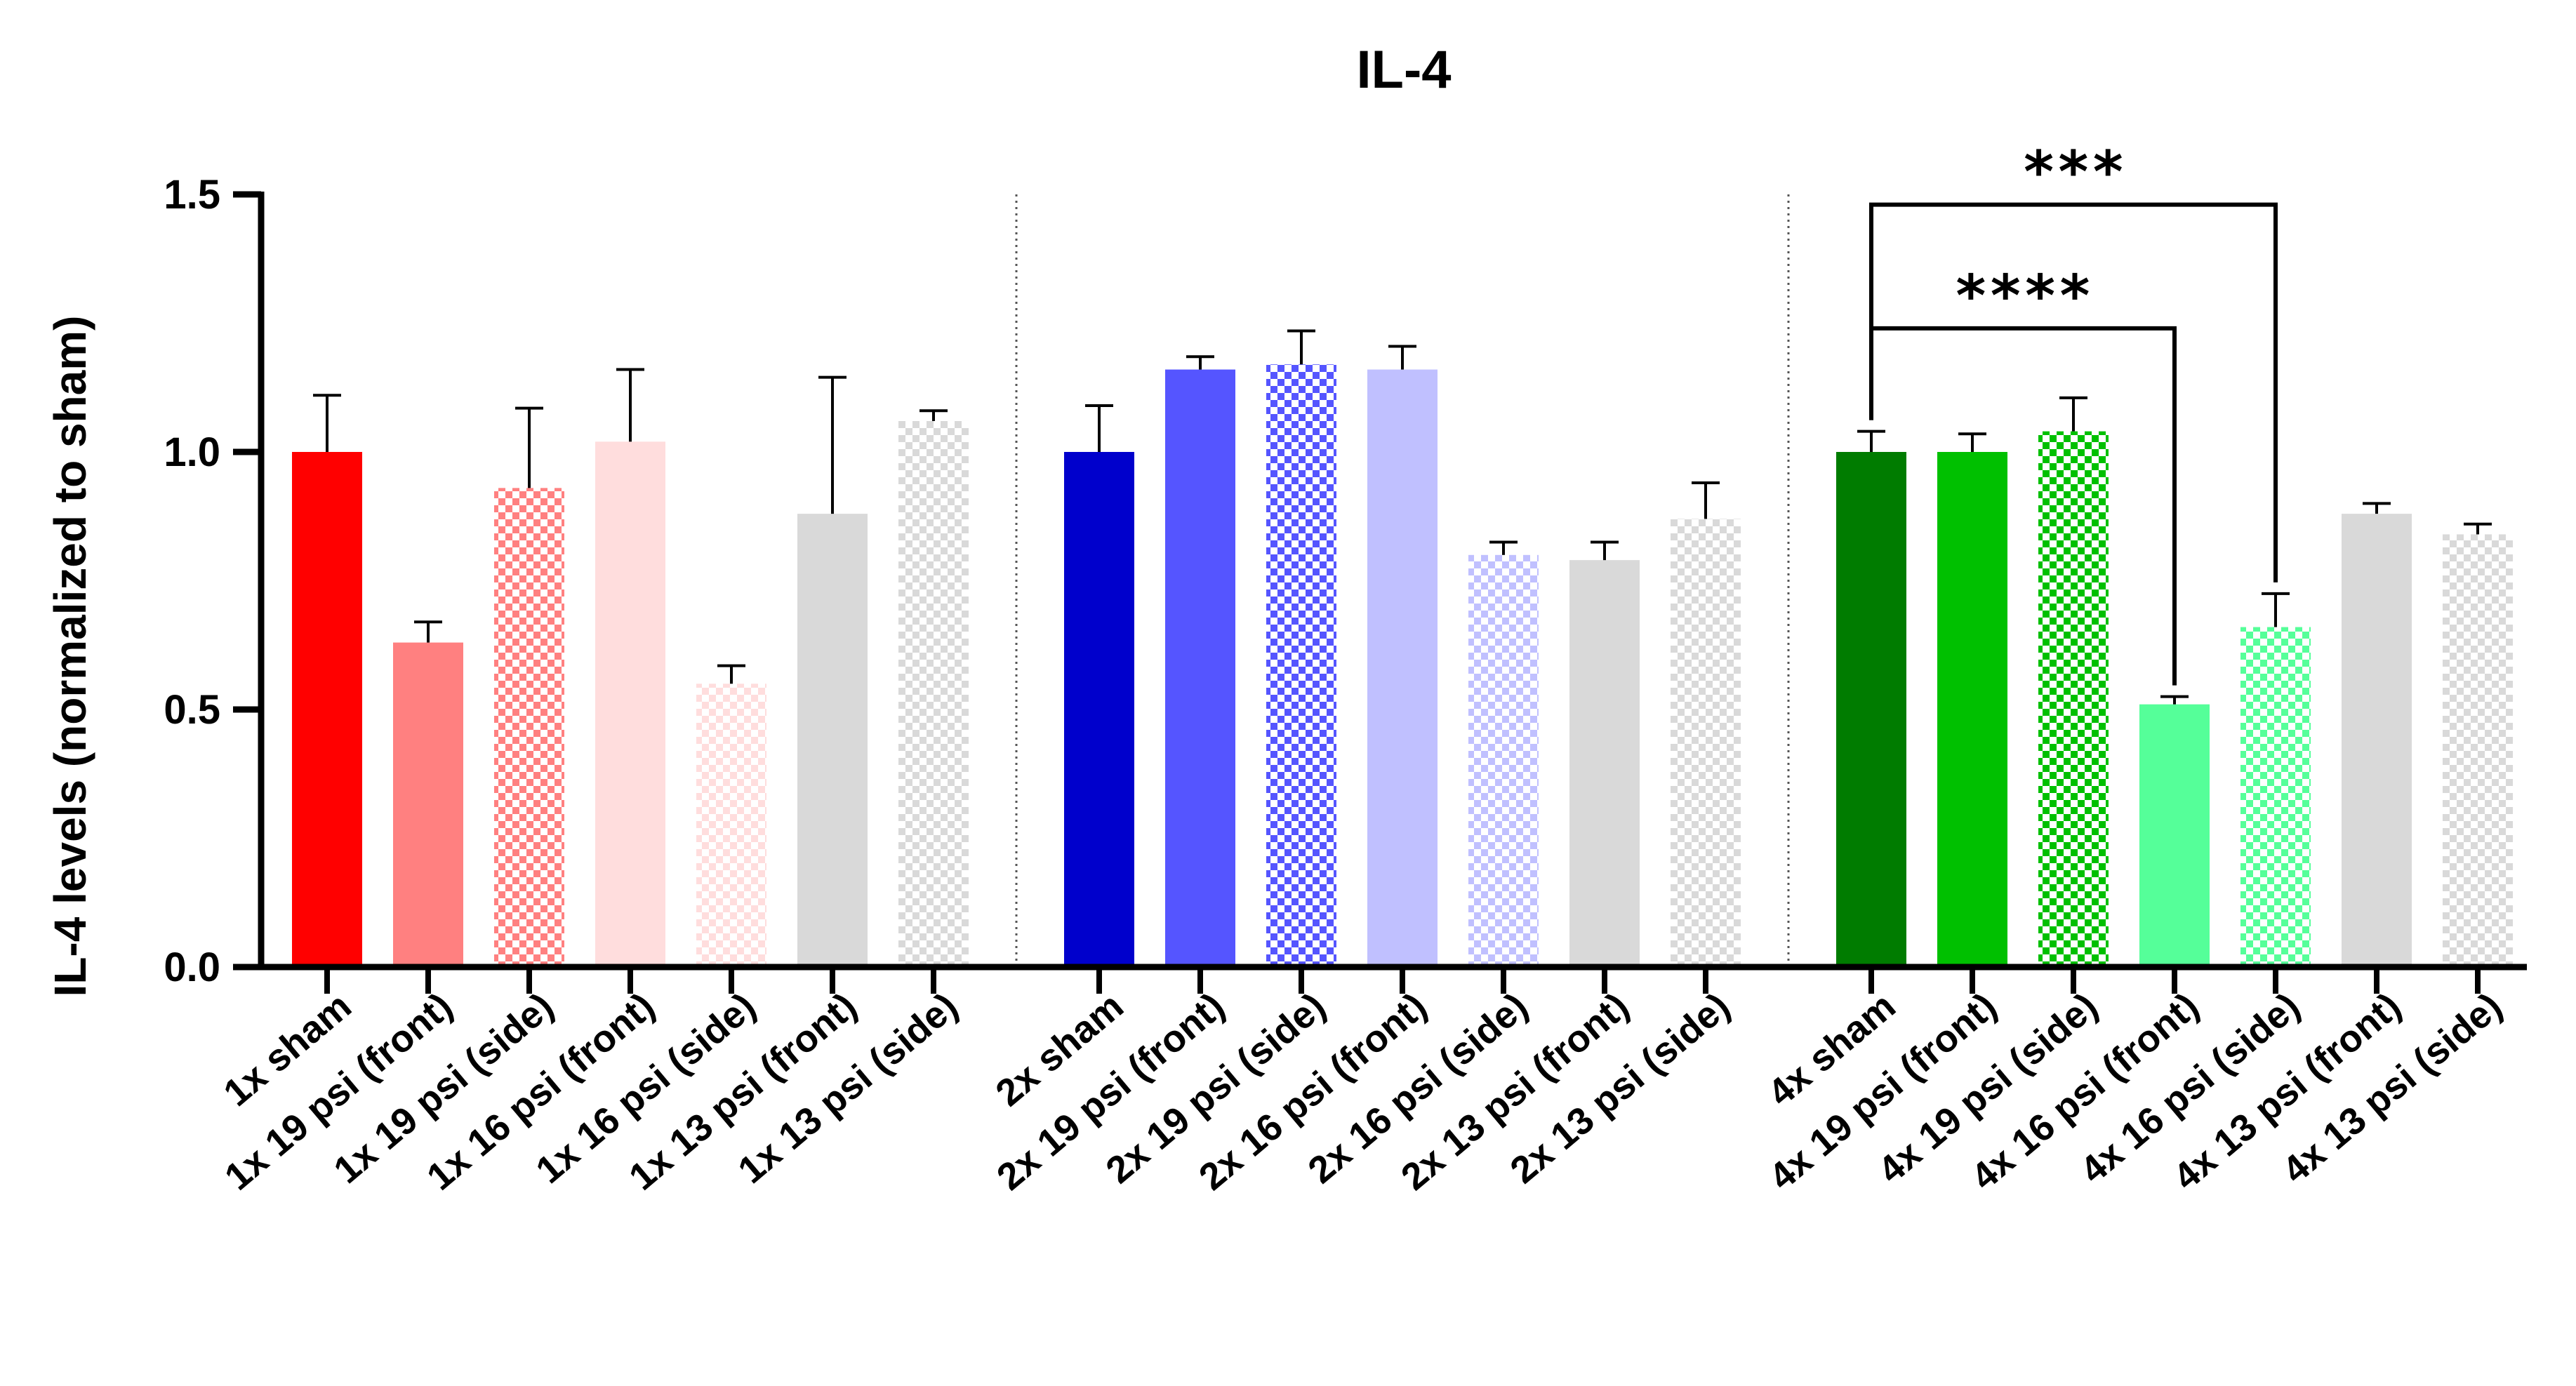 Image resolution: width=2576 pixels, height=1386 pixels. I want to click on y-tick-label: 1.5, so click(192, 195).